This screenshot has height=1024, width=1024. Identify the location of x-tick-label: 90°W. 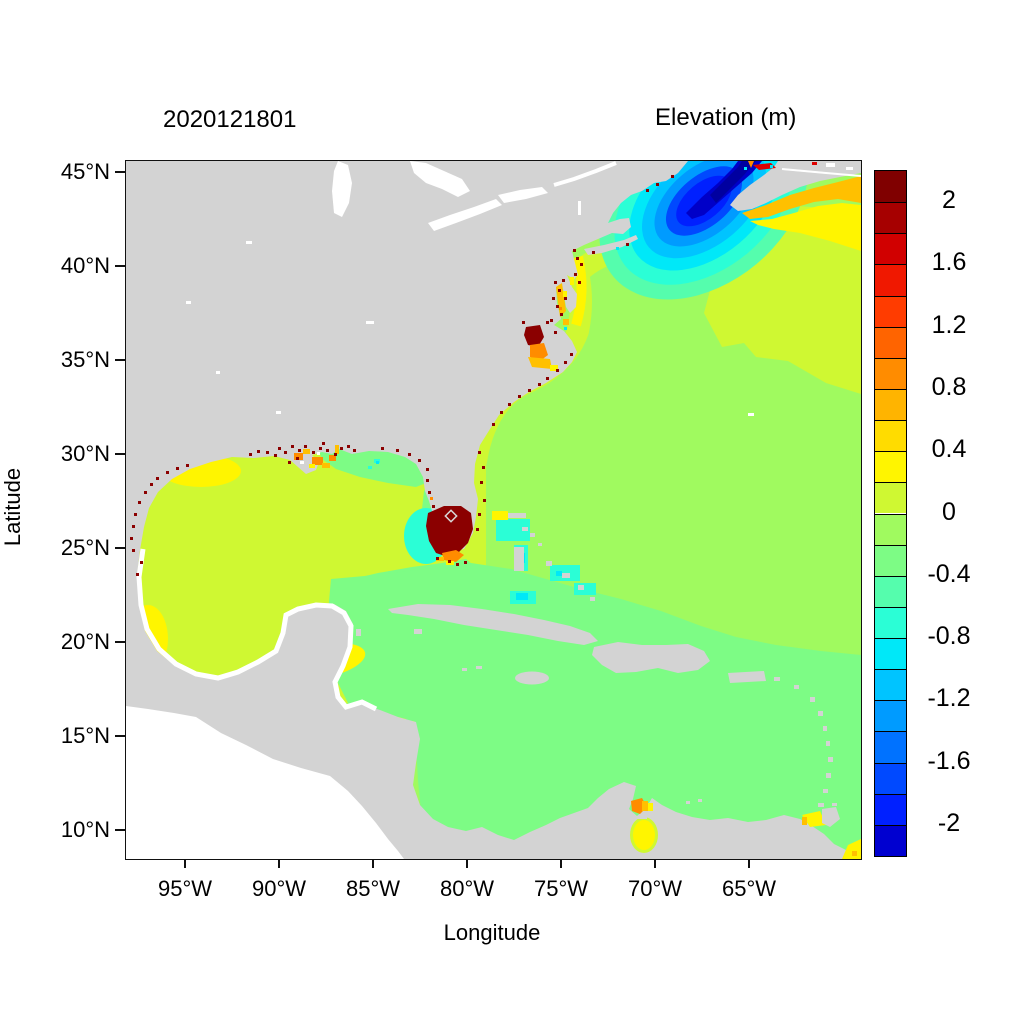
(279, 888).